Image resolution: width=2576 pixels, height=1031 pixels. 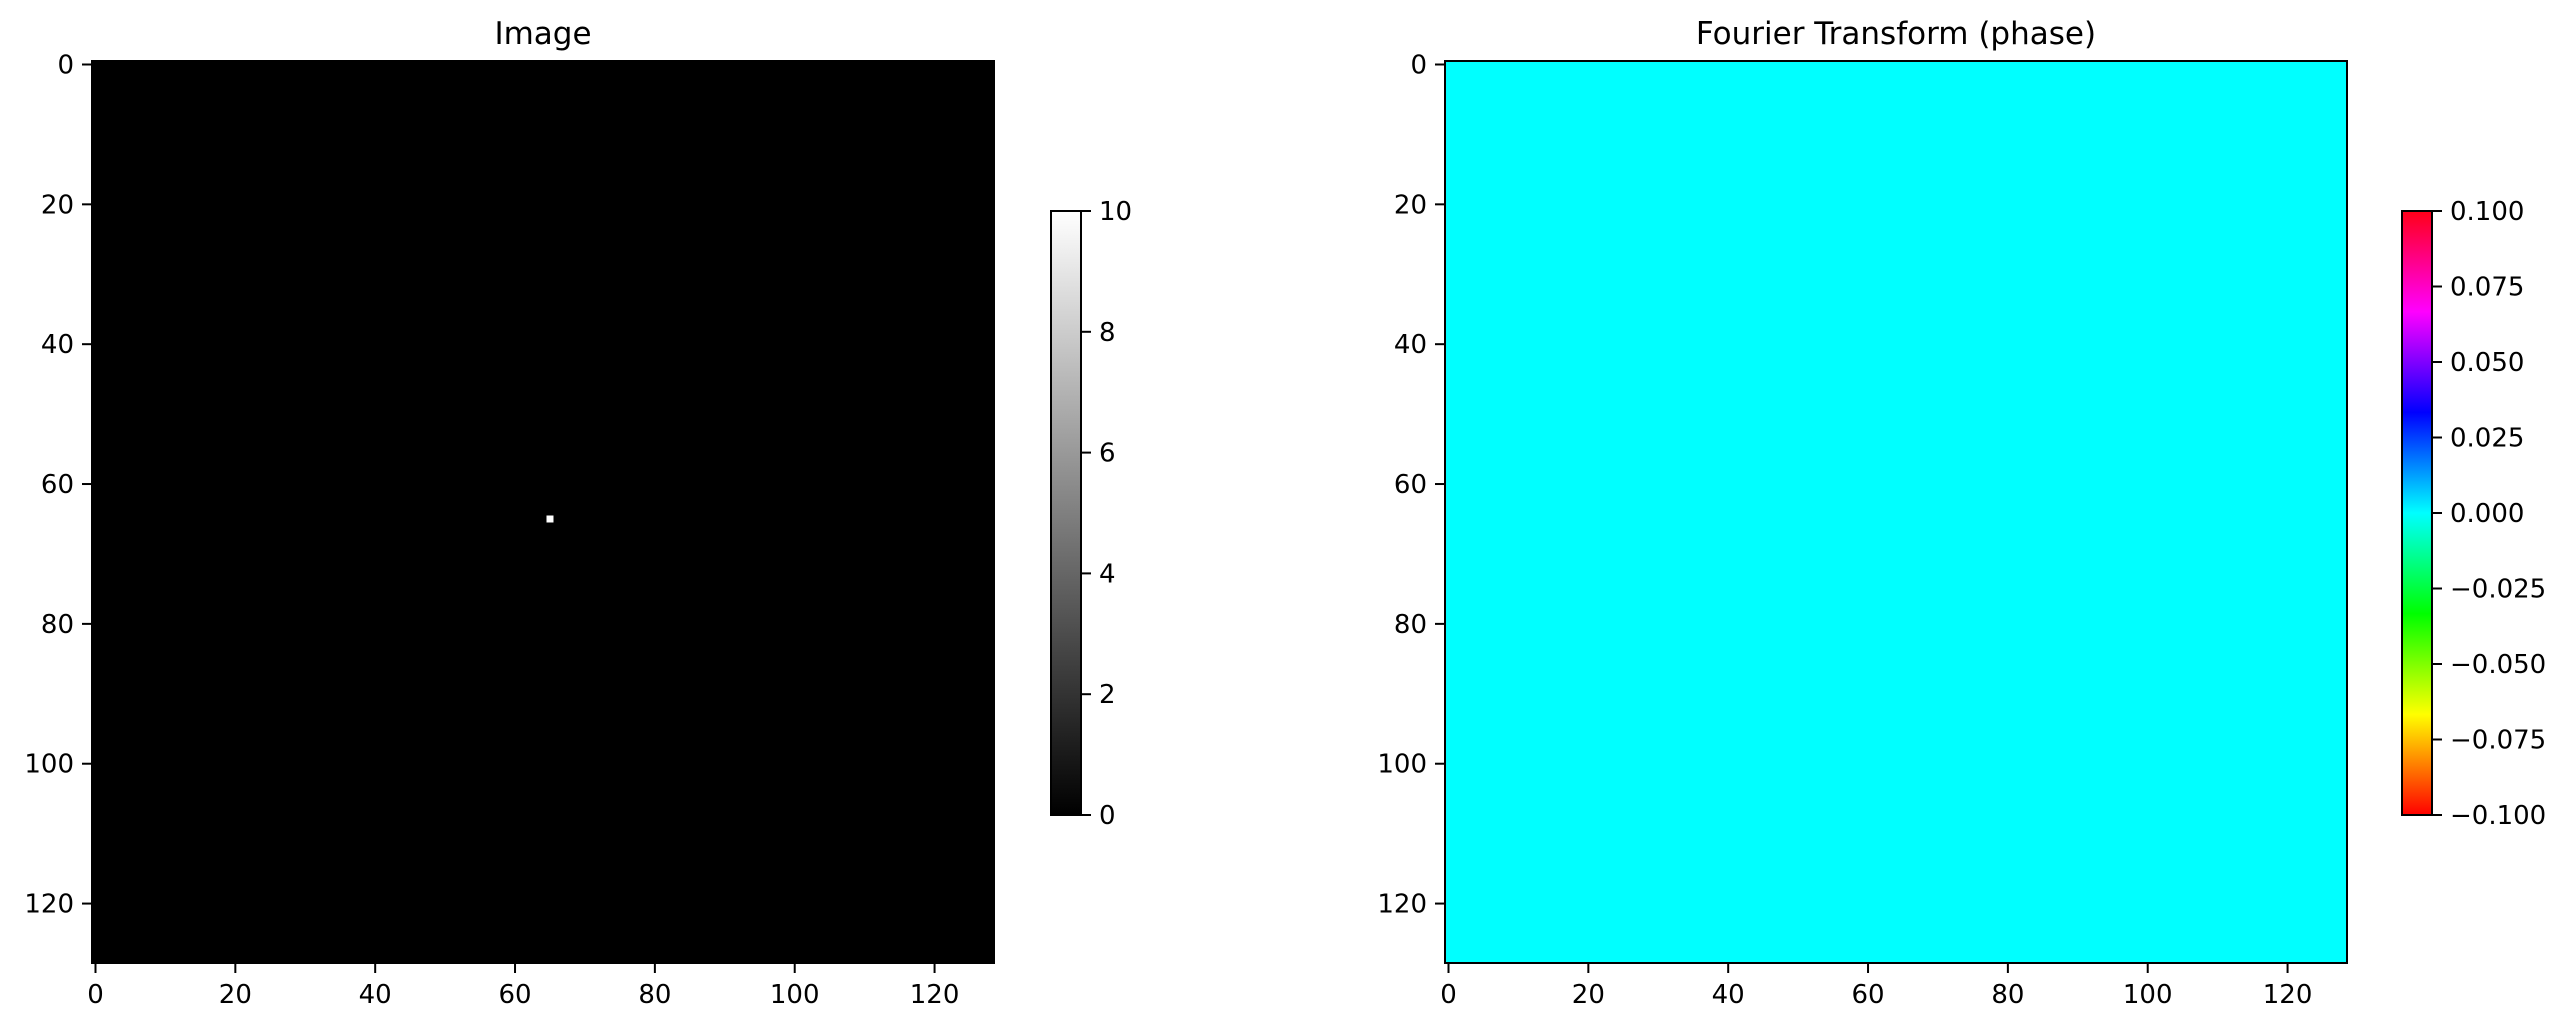 I want to click on image-heatmap-pixel, so click(x=550, y=519).